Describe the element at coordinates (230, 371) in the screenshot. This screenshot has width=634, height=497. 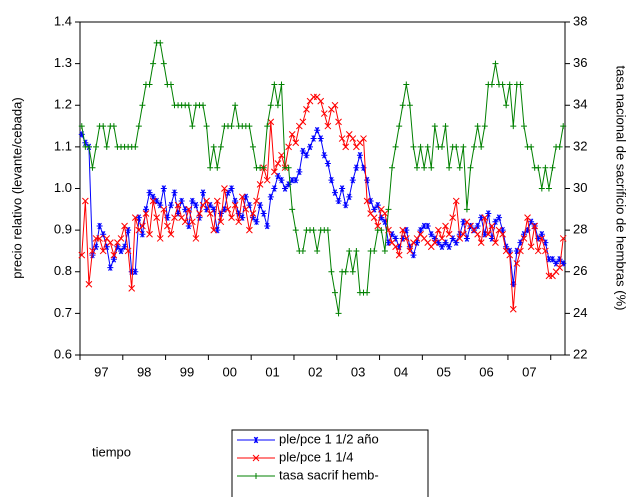
I see `x-tick-label: 00` at that location.